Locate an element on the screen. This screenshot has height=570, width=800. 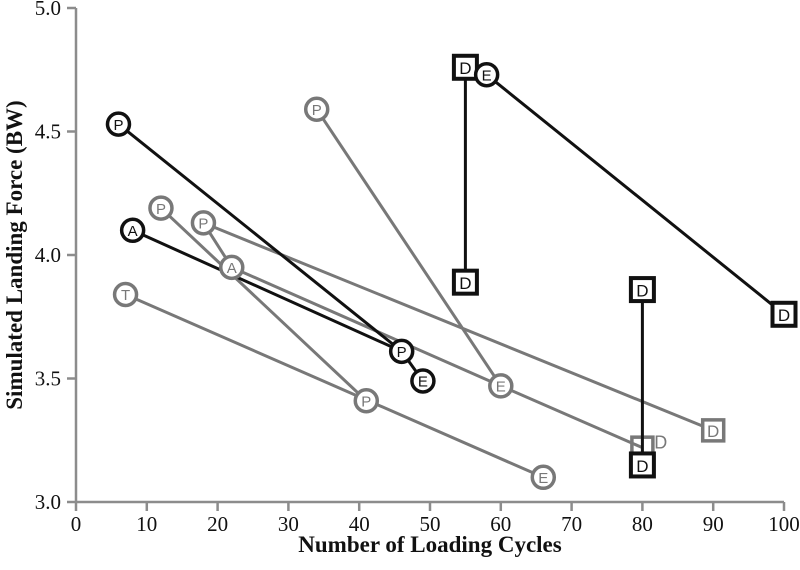
y-tick-label: 4.5 is located at coordinates (48, 132).